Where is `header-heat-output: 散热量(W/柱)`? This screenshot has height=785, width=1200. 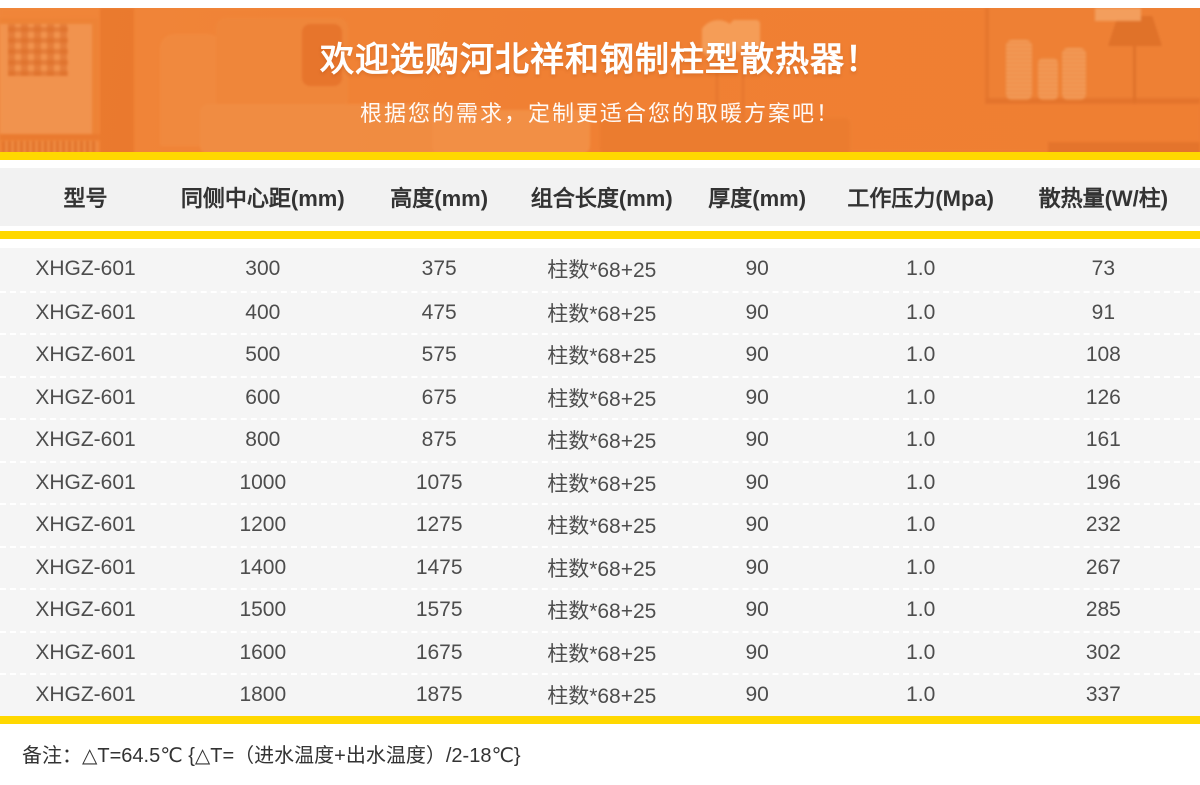
header-heat-output: 散热量(W/柱) is located at coordinates (1103, 198).